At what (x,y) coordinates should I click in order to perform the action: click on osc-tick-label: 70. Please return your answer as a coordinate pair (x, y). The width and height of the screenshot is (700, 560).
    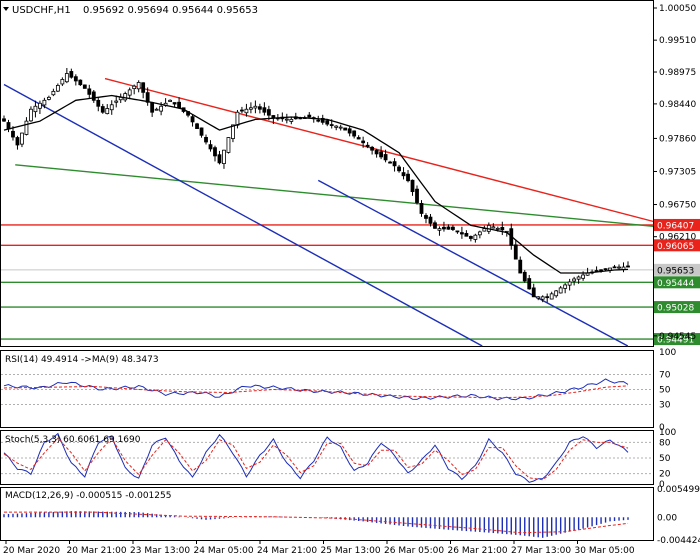
    Looking at the image, I should click on (665, 376).